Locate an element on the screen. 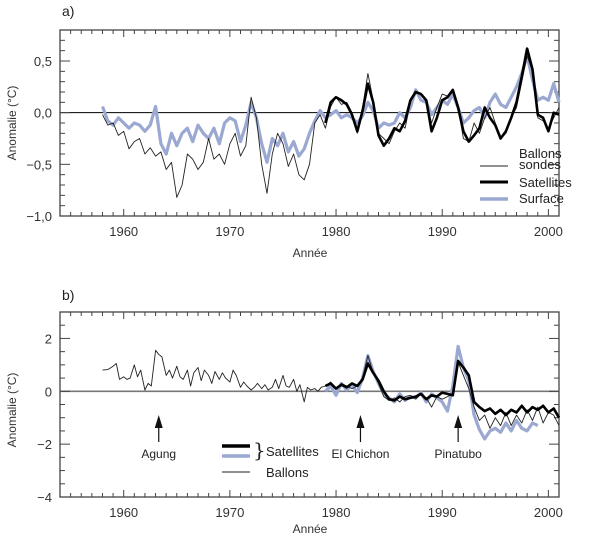 The width and height of the screenshot is (600, 538). b-xtick-label: 2000 is located at coordinates (548, 512).